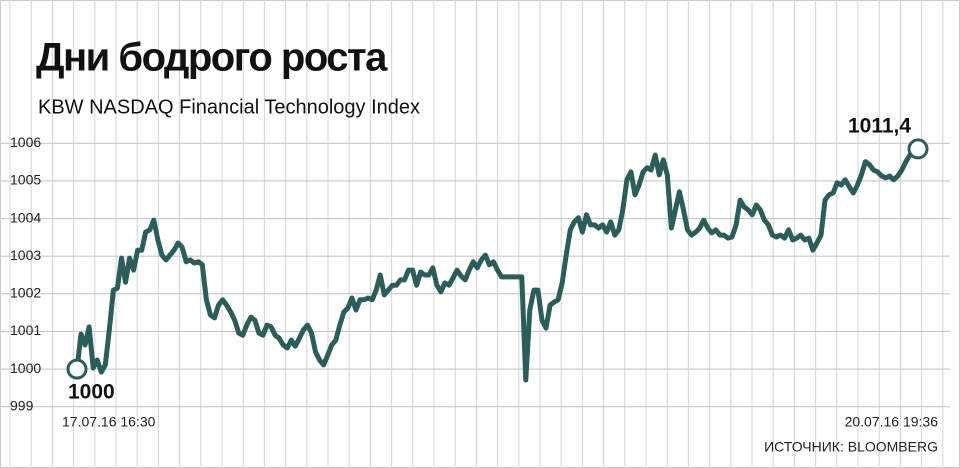  I want to click on chart-title: Дни бодрого роста, so click(212, 58).